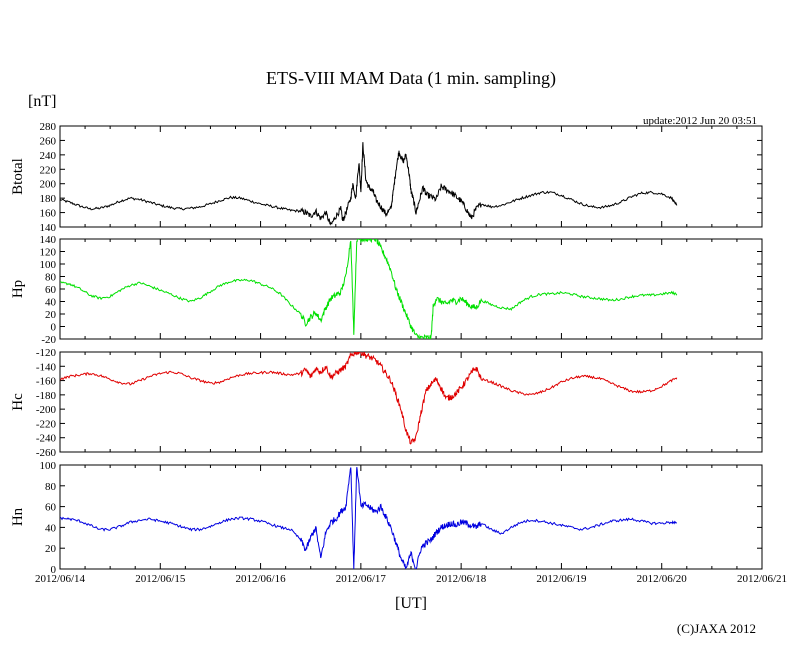 The image size is (810, 660). What do you see at coordinates (461, 579) in the screenshot?
I see `x-tick-label: 2012/06/18` at bounding box center [461, 579].